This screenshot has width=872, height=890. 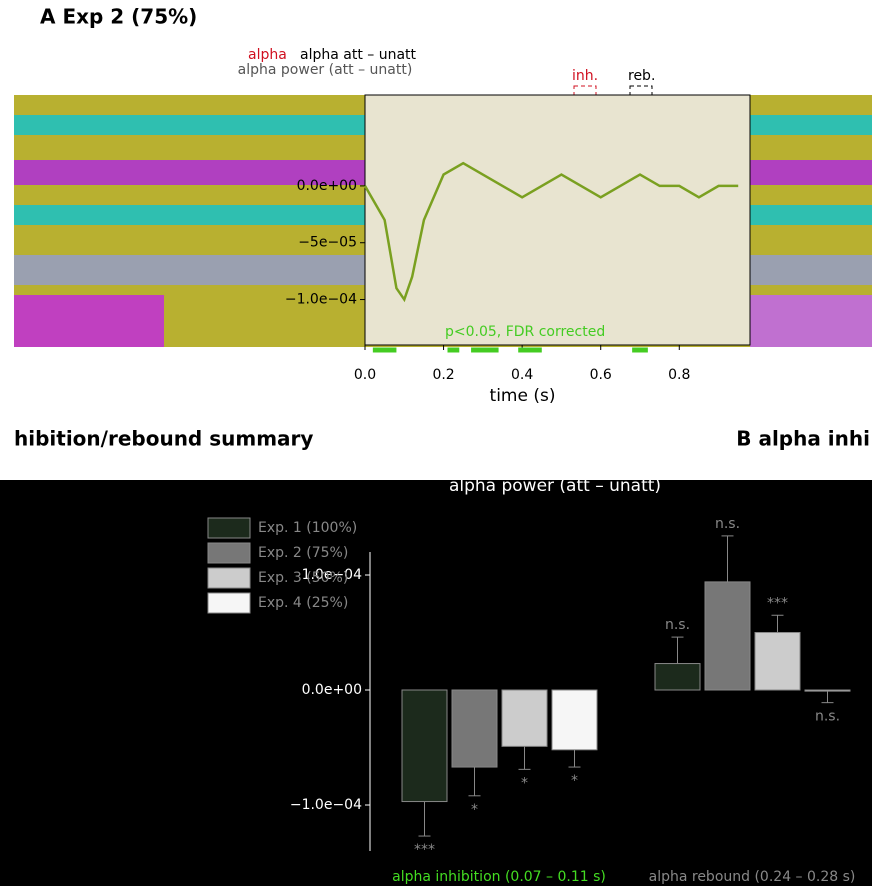 What do you see at coordinates (585, 76) in the screenshot?
I see `inh-label: inh.` at bounding box center [585, 76].